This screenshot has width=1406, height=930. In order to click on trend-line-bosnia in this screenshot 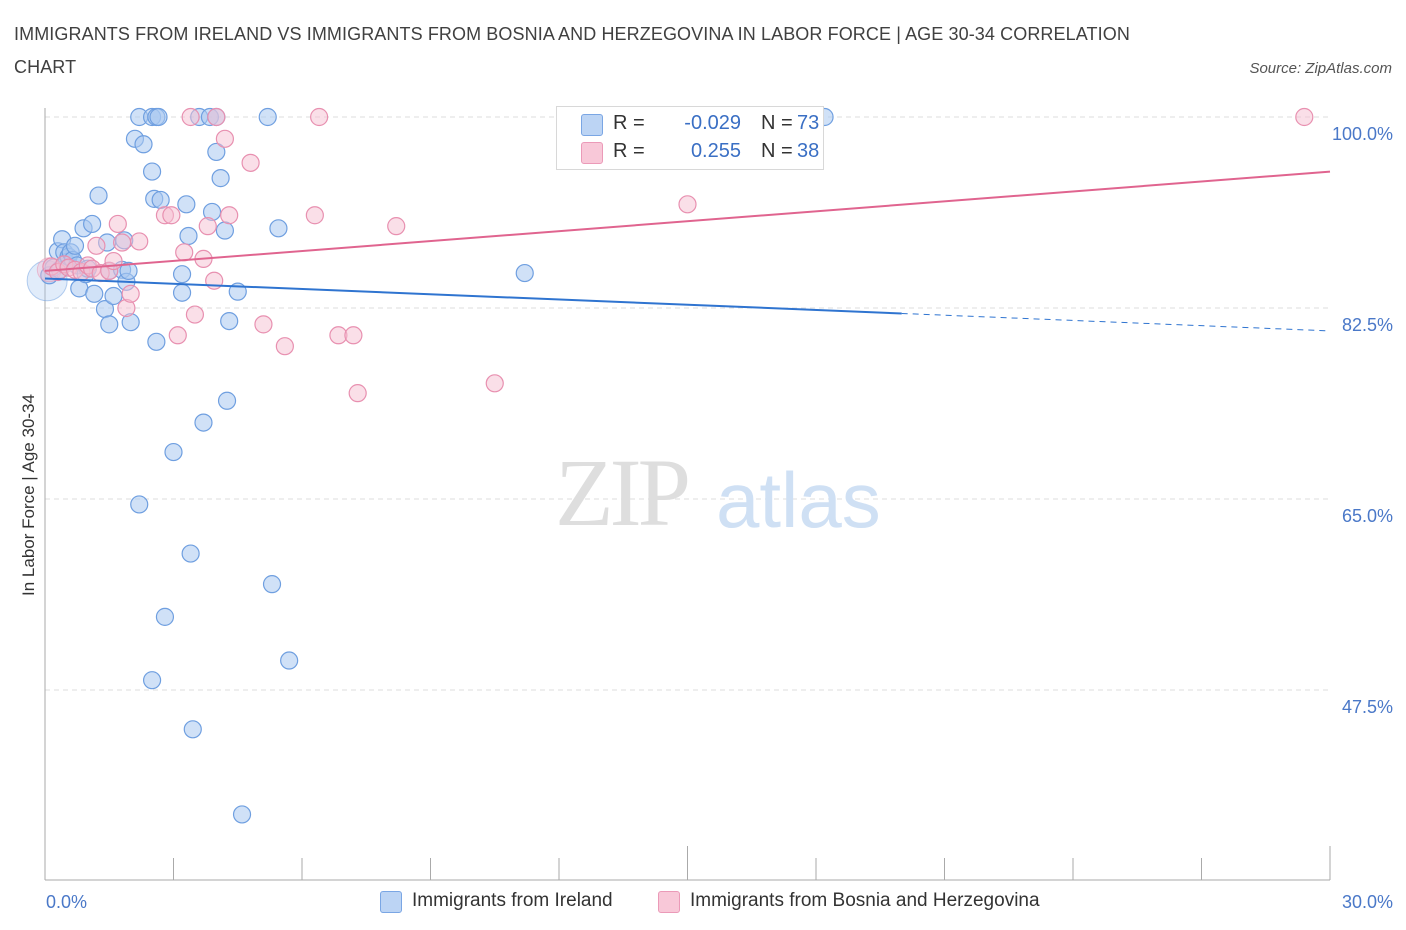, I will do `click(687, 221)`.